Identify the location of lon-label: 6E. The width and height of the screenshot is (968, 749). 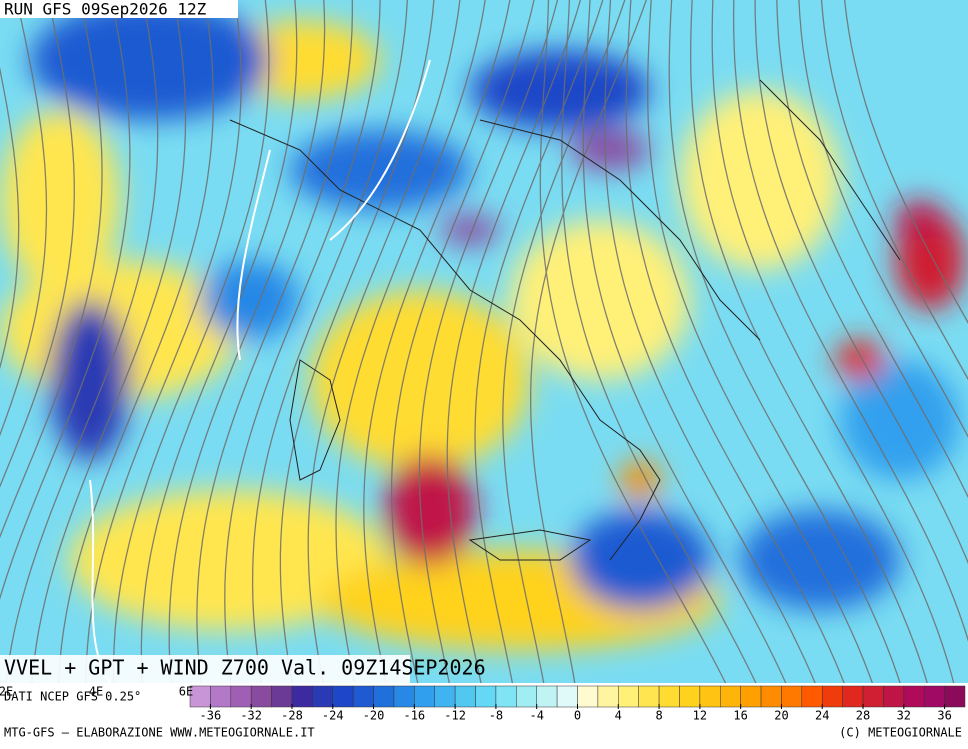
(186, 692).